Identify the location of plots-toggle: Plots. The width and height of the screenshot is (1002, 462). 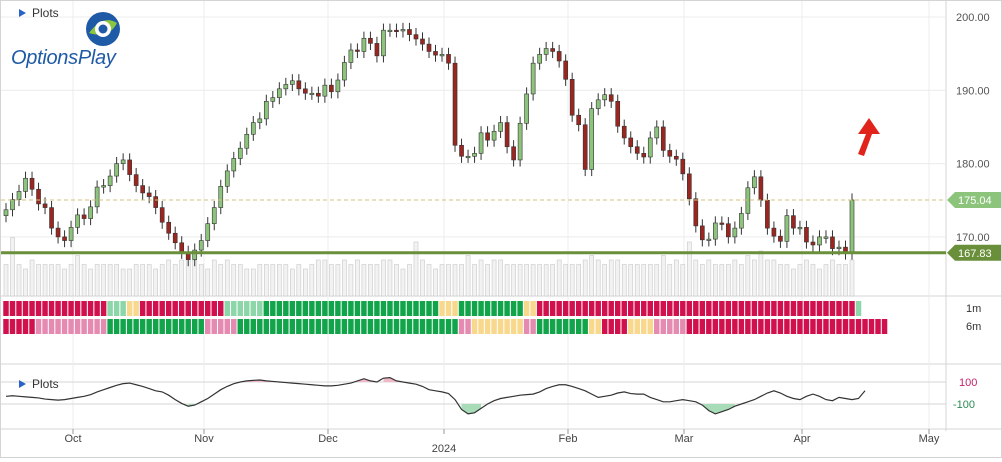
(39, 13).